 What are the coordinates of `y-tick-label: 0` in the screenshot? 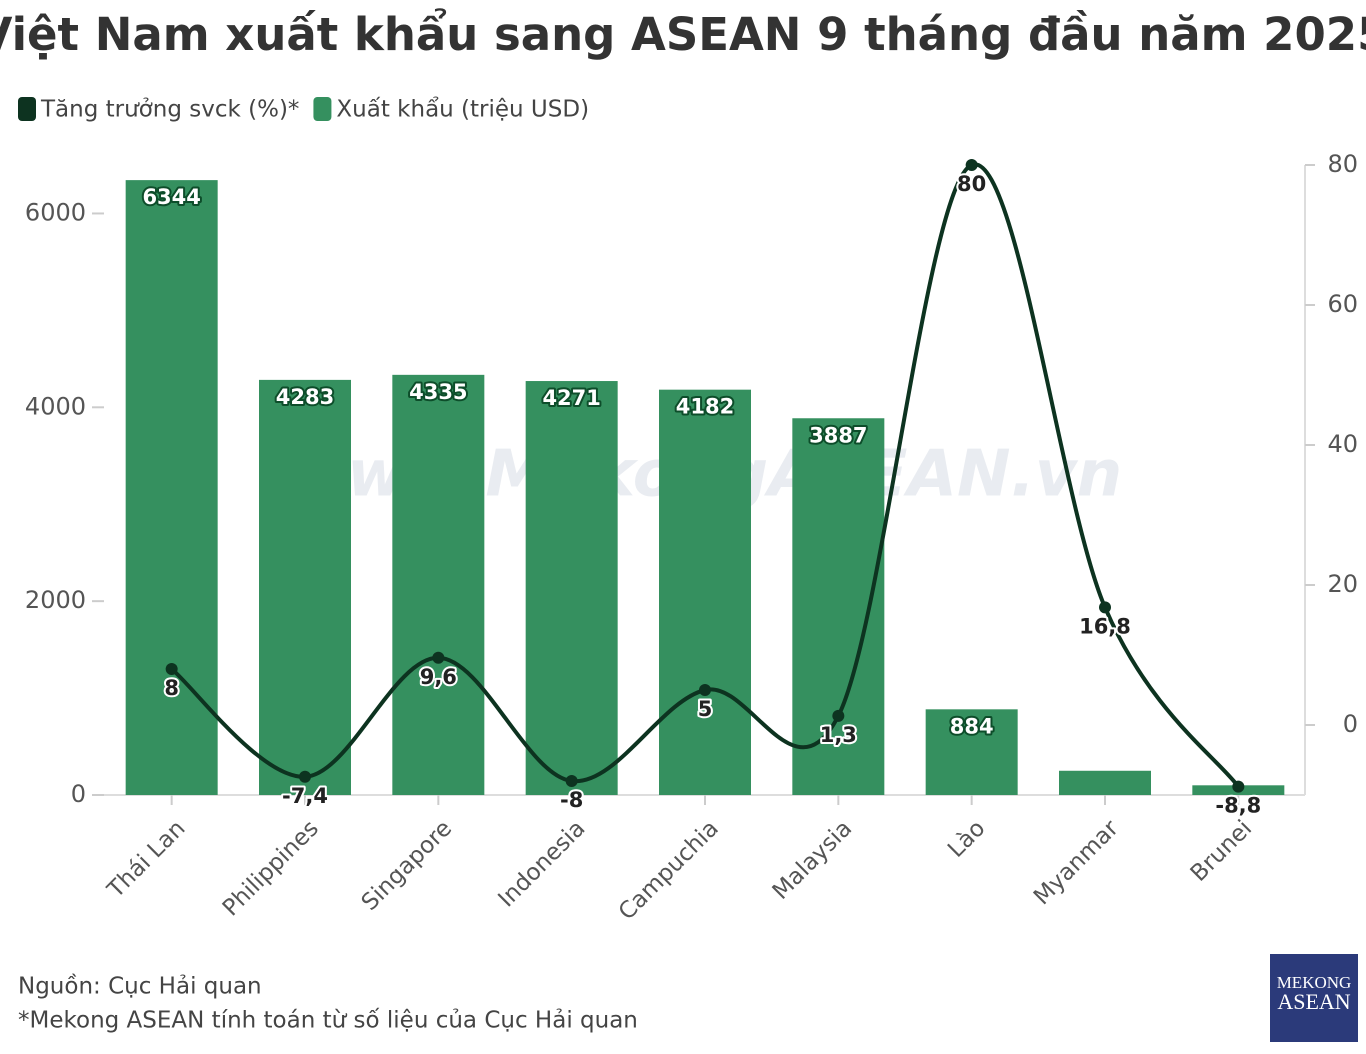 It's located at (78, 794).